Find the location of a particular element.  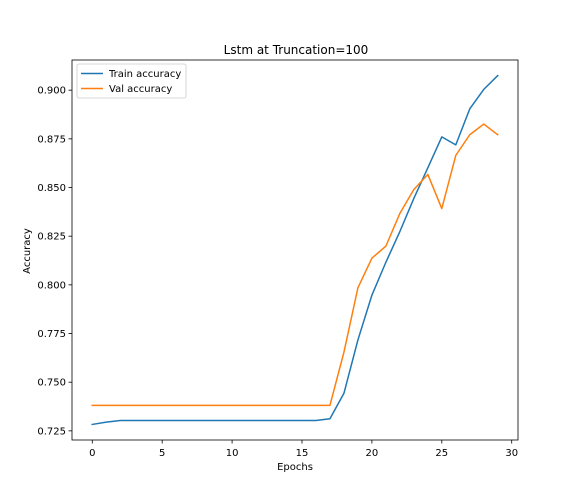

y-tick-label: 0.900 is located at coordinates (51, 91).